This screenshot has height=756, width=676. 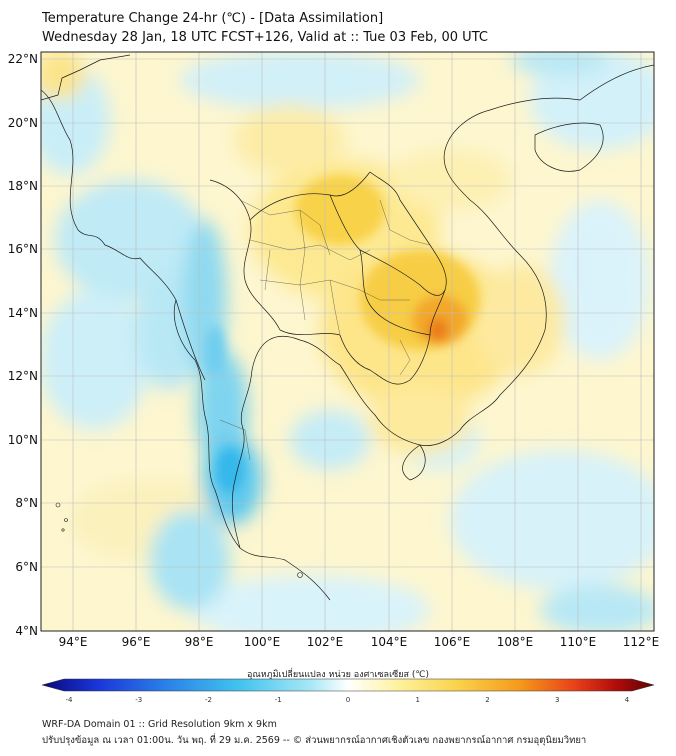 I want to click on colorbar-tick: 3, so click(x=557, y=700).